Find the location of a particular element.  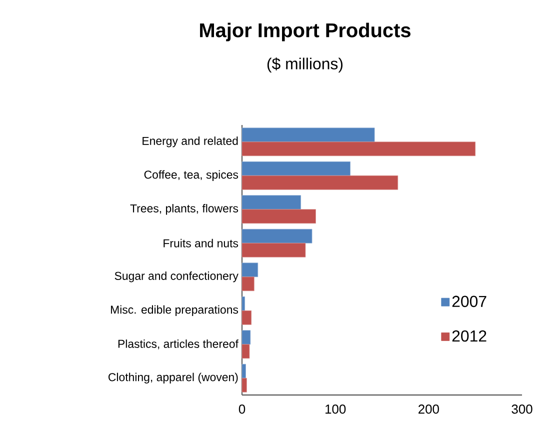

y-tick-label: Sugar and confectionery is located at coordinates (176, 277).